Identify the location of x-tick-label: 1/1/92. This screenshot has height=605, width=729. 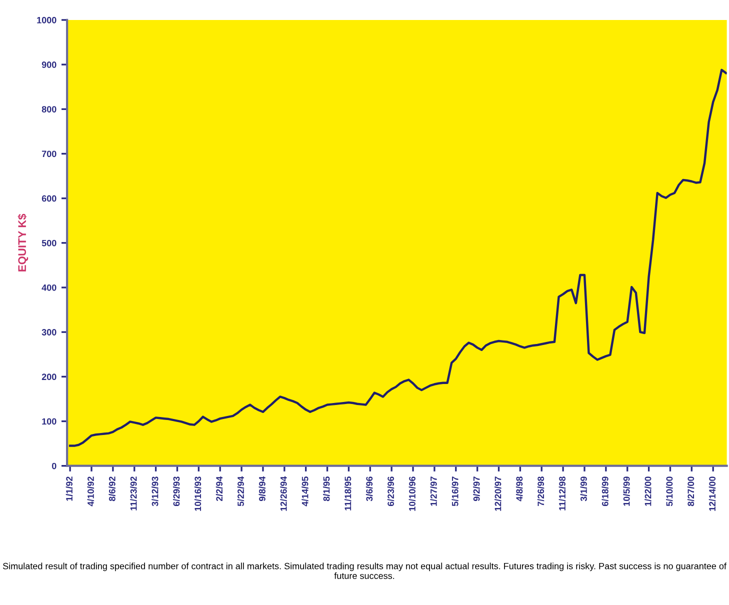
(69, 488).